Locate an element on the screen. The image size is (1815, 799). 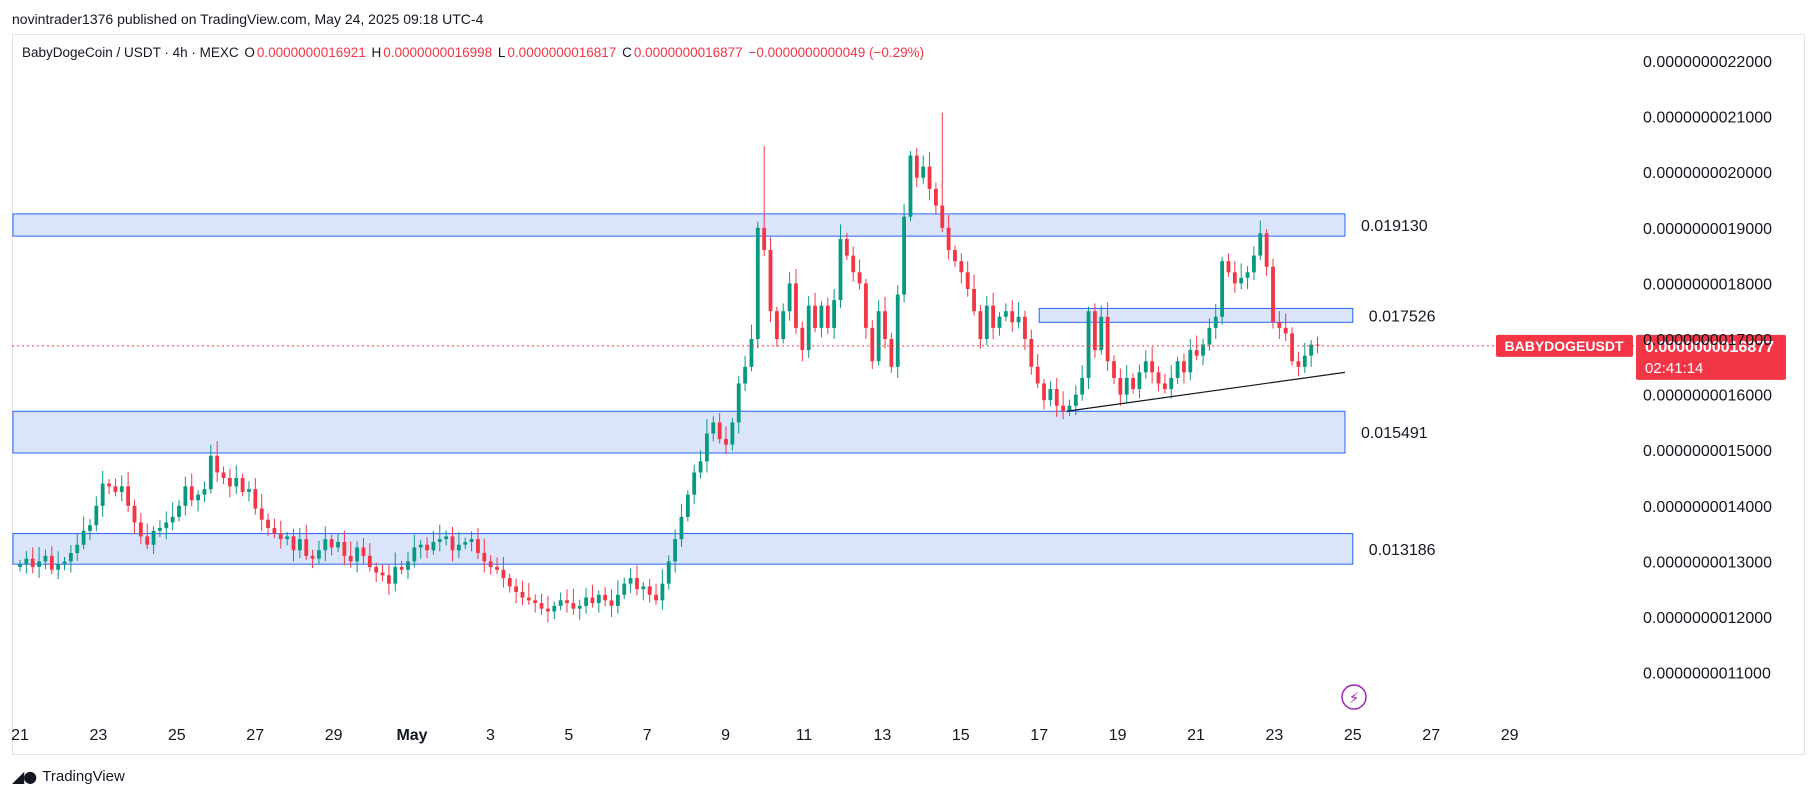
support-trendline is located at coordinates (1206, 391).